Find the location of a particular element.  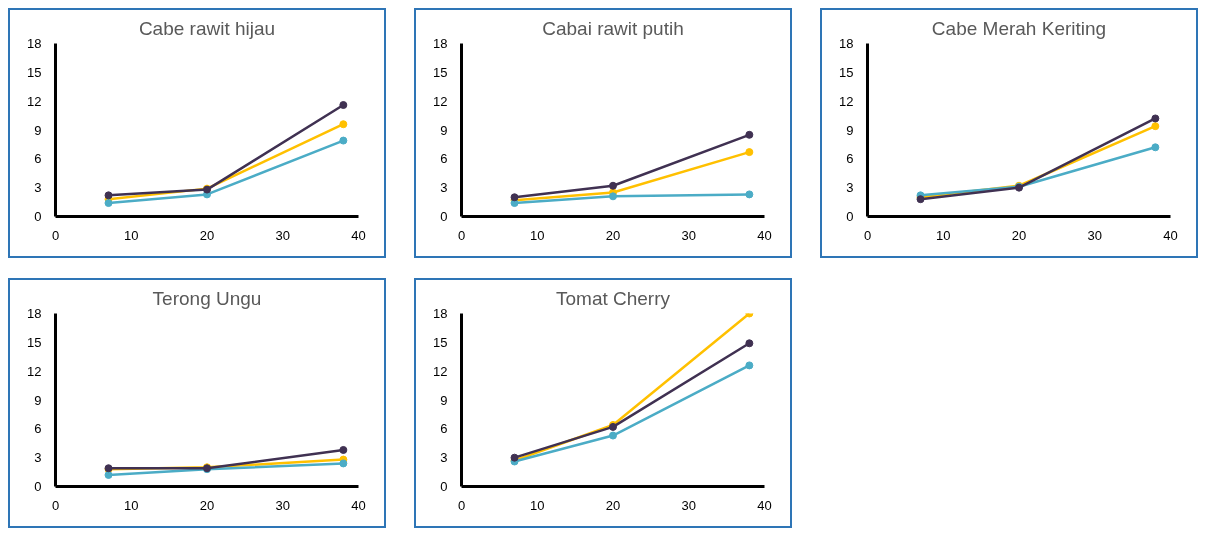

chart-title: Cabe Merah Keriting is located at coordinates (1019, 28).